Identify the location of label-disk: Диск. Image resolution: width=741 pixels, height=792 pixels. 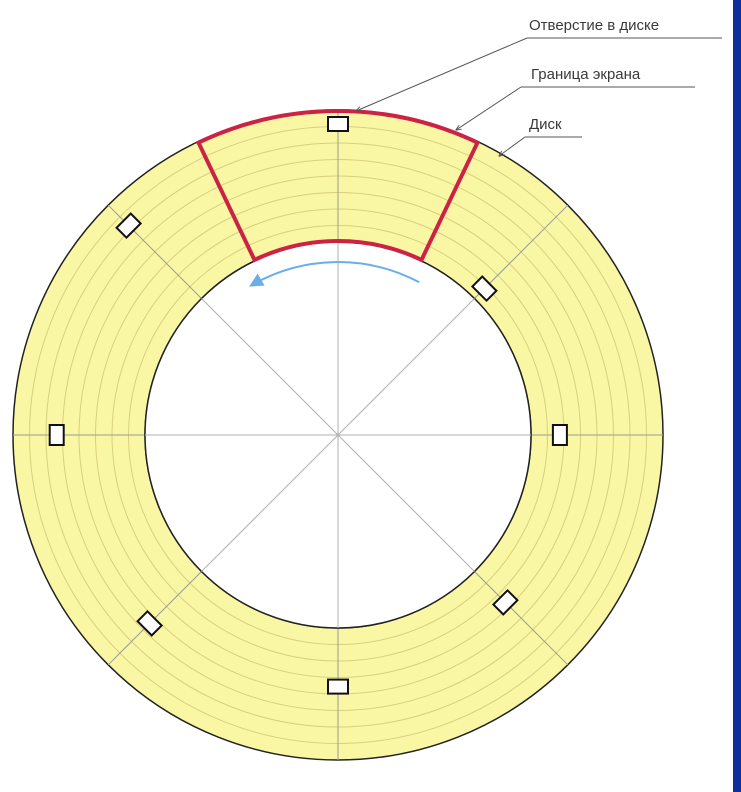
(545, 124).